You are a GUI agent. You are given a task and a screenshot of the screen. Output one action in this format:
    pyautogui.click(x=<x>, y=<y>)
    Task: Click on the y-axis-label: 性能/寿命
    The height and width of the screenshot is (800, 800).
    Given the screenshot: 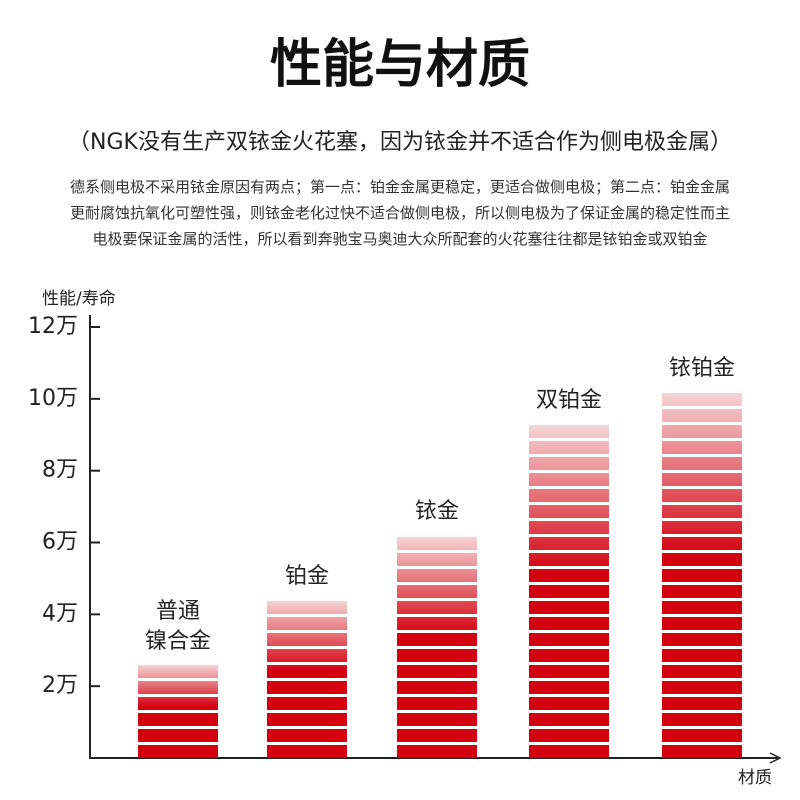 What is the action you would take?
    pyautogui.click(x=79, y=299)
    